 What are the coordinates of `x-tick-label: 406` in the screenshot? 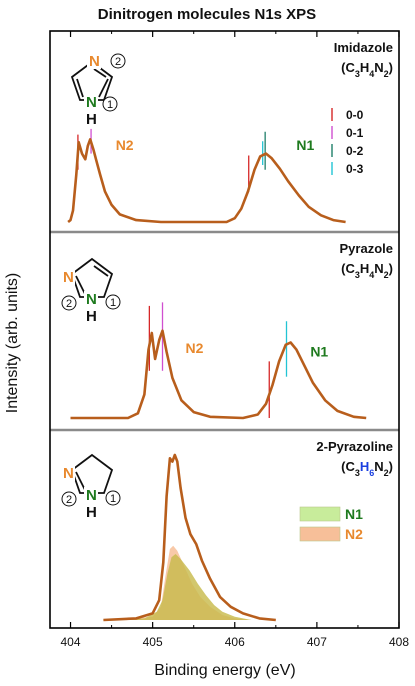 It's located at (235, 642).